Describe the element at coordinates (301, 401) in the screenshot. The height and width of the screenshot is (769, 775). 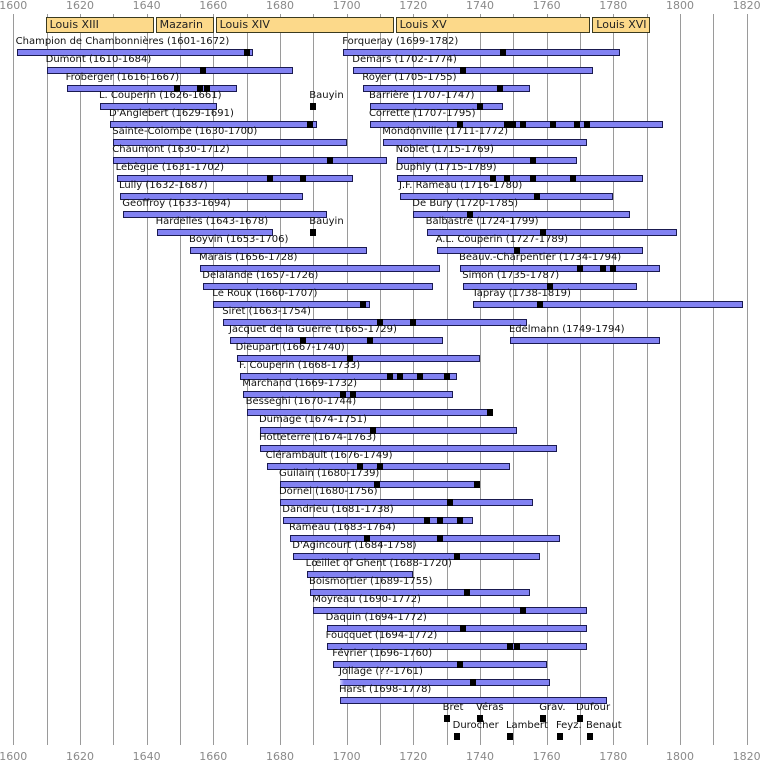
I see `composer-label: Besseghi (1670-1744)` at that location.